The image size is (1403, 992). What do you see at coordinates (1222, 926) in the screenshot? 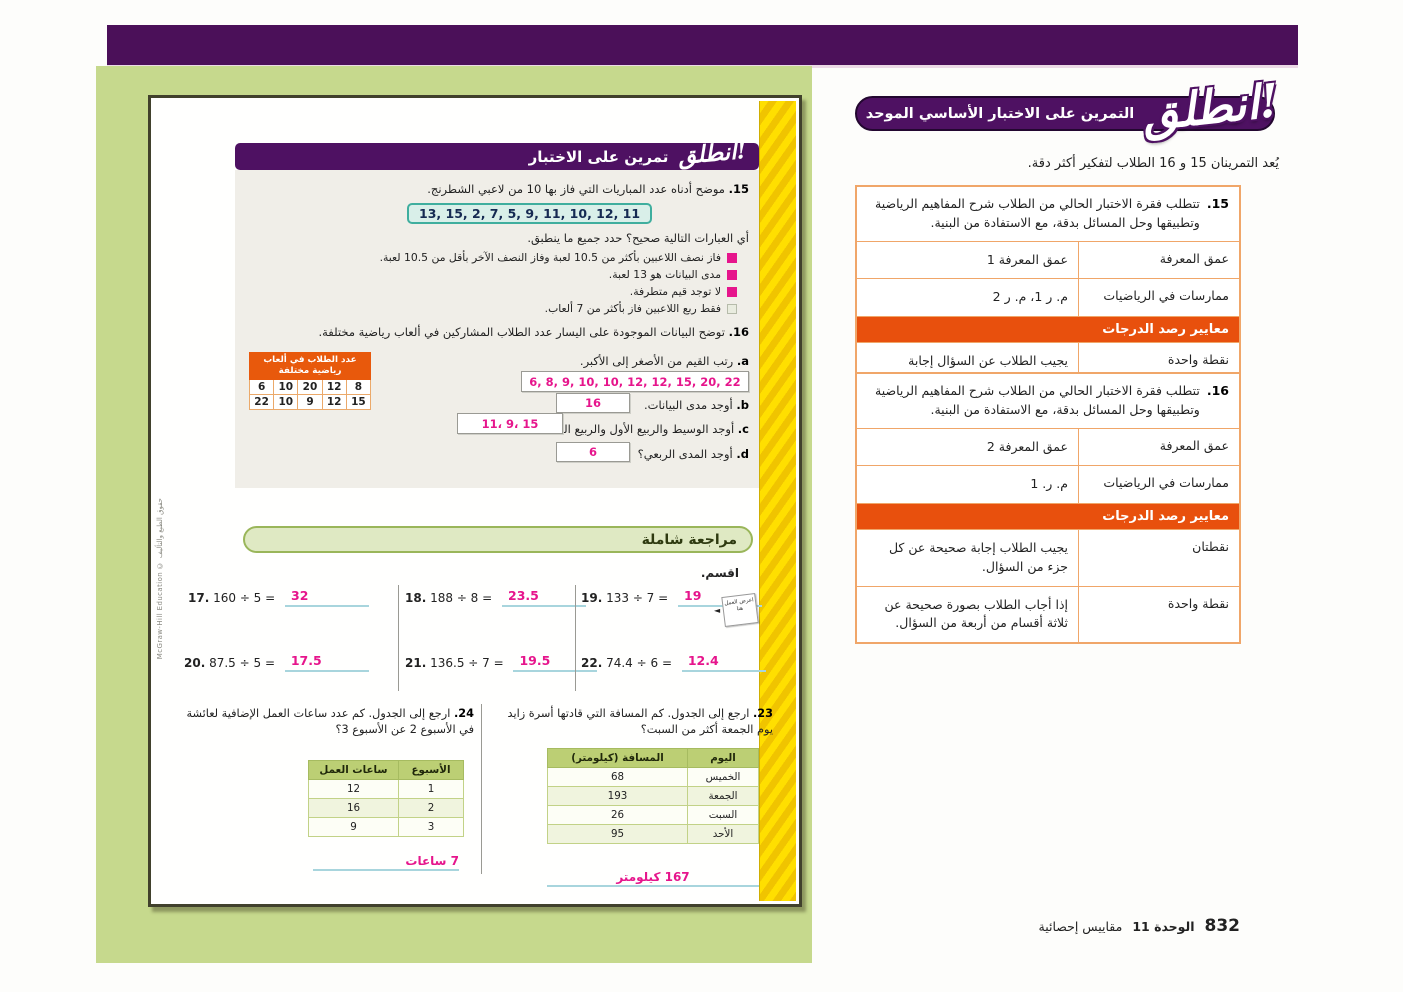
I see `page-number: 832` at bounding box center [1222, 926].